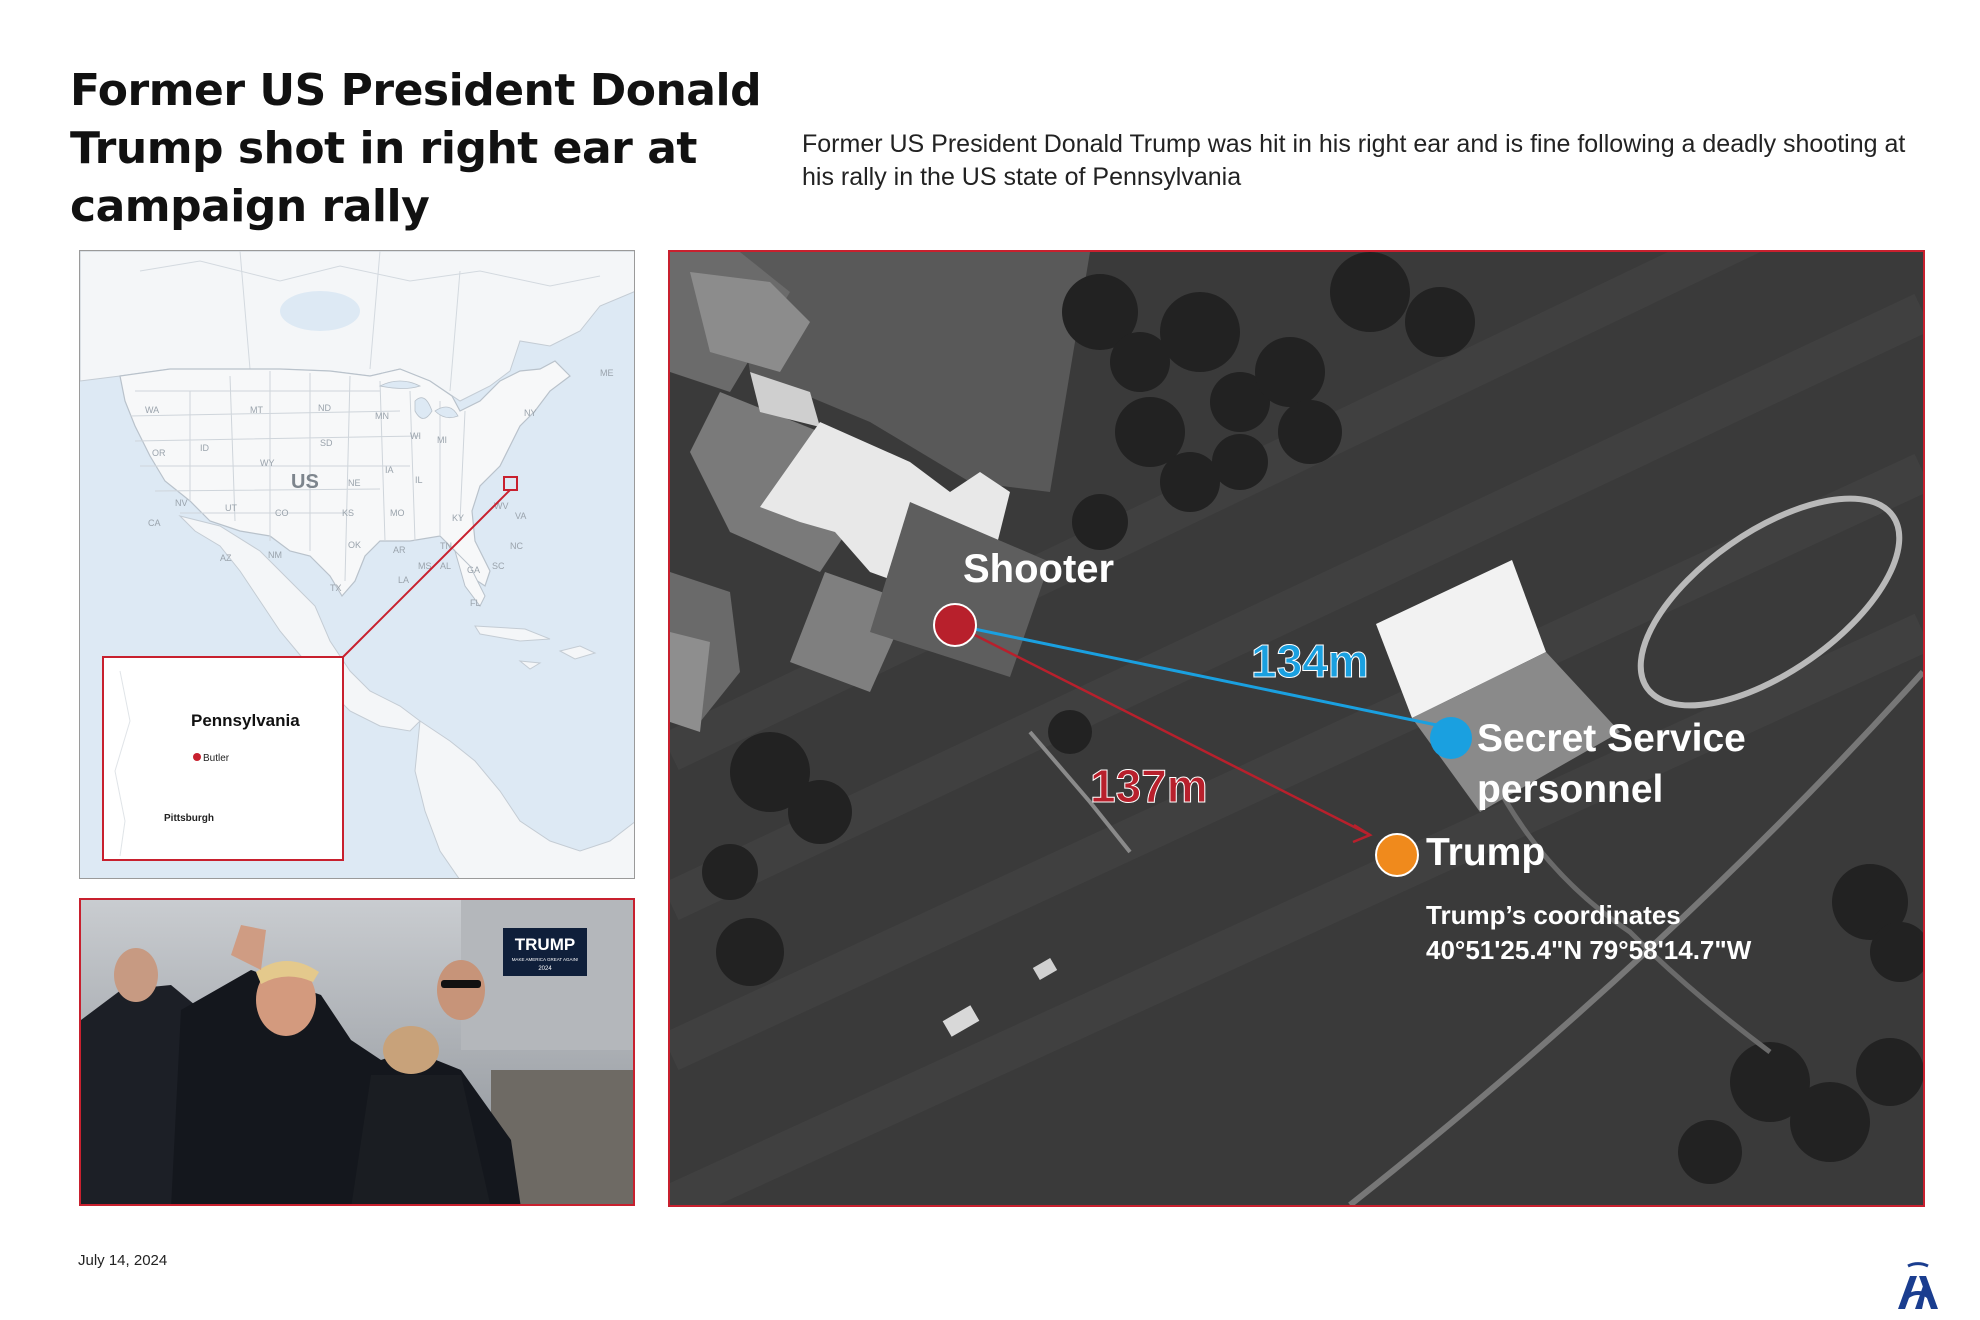 Image resolution: width=1980 pixels, height=1320 pixels. I want to click on state-code: OK, so click(354, 545).